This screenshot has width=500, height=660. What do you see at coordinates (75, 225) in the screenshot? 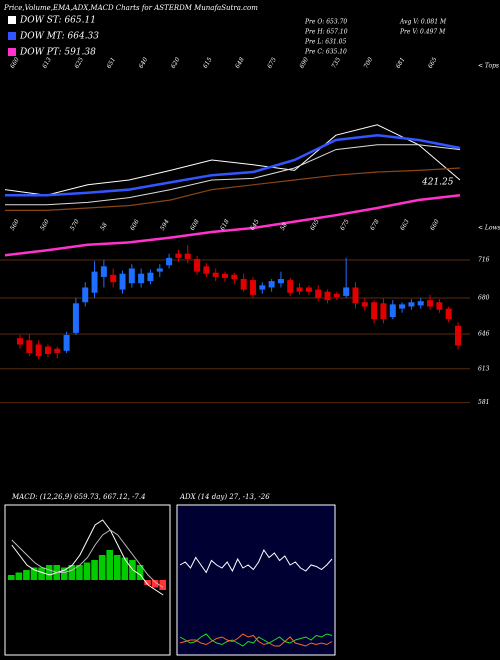
I see `rotated-label: 570` at bounding box center [75, 225].